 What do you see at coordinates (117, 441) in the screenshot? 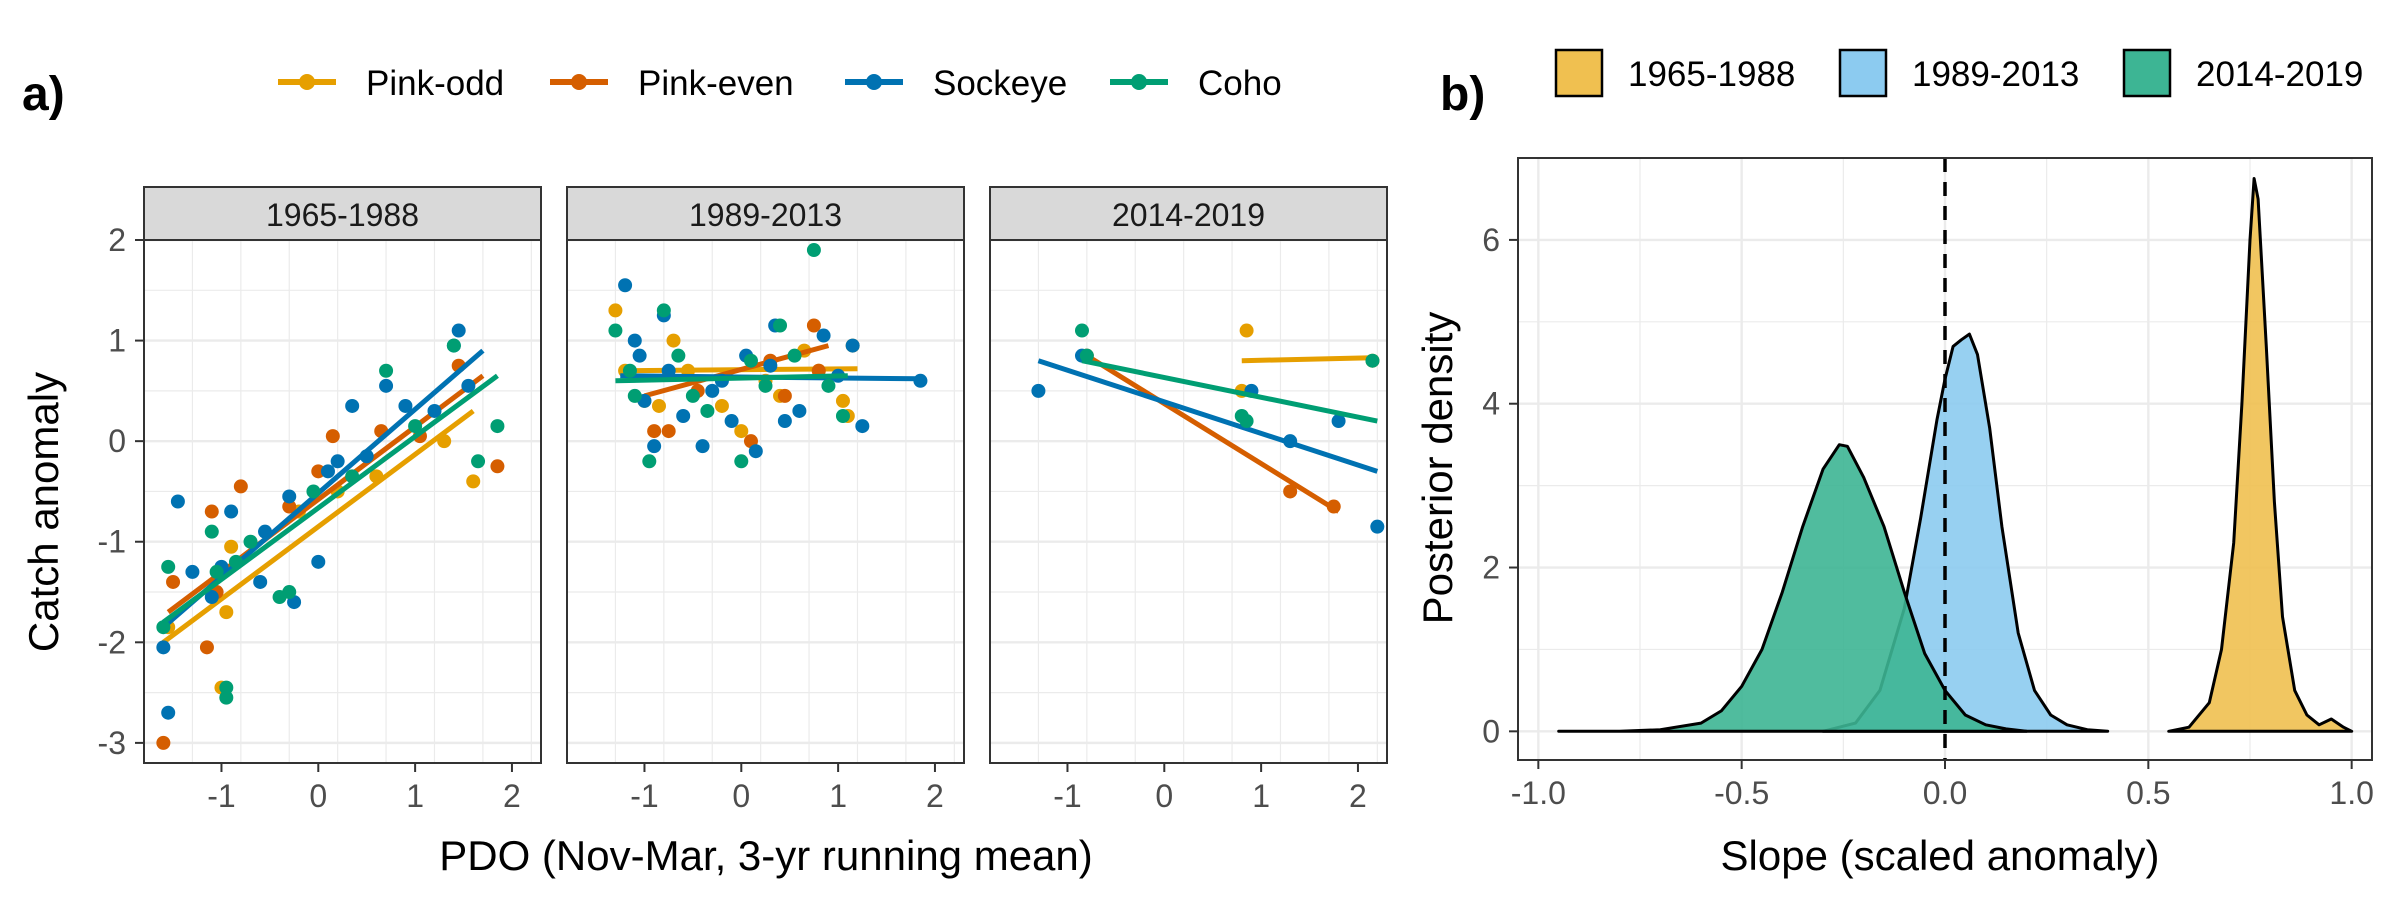
I see `y-tick-label: 0` at bounding box center [117, 441].